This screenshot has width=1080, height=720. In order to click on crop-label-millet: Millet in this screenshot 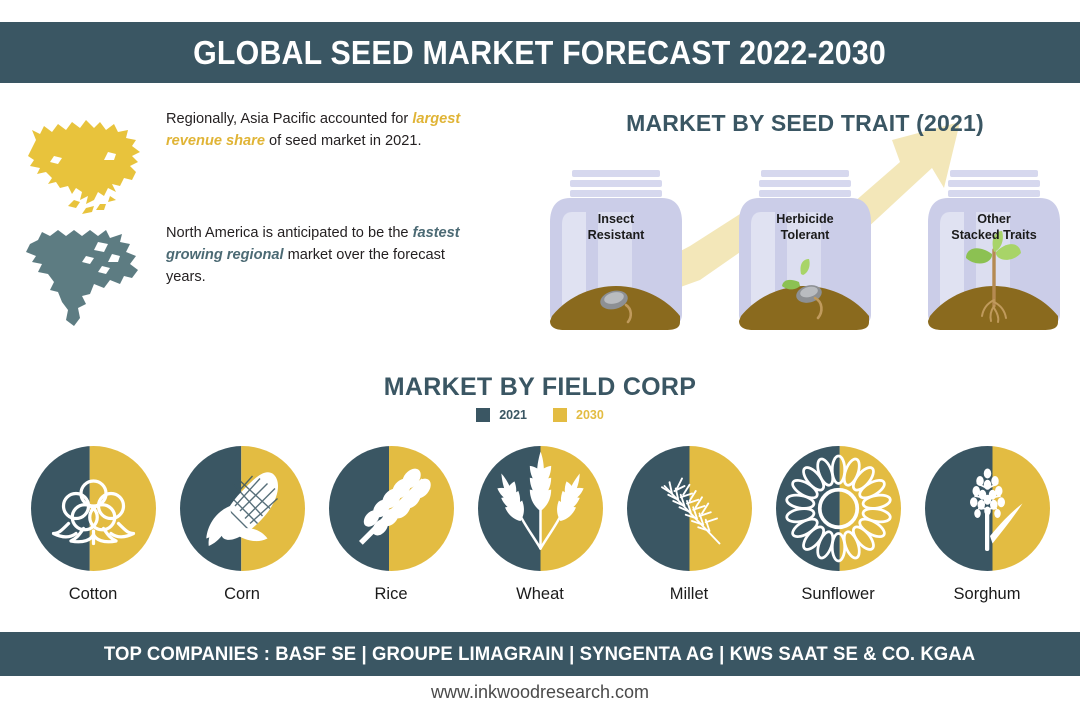, I will do `click(689, 594)`.